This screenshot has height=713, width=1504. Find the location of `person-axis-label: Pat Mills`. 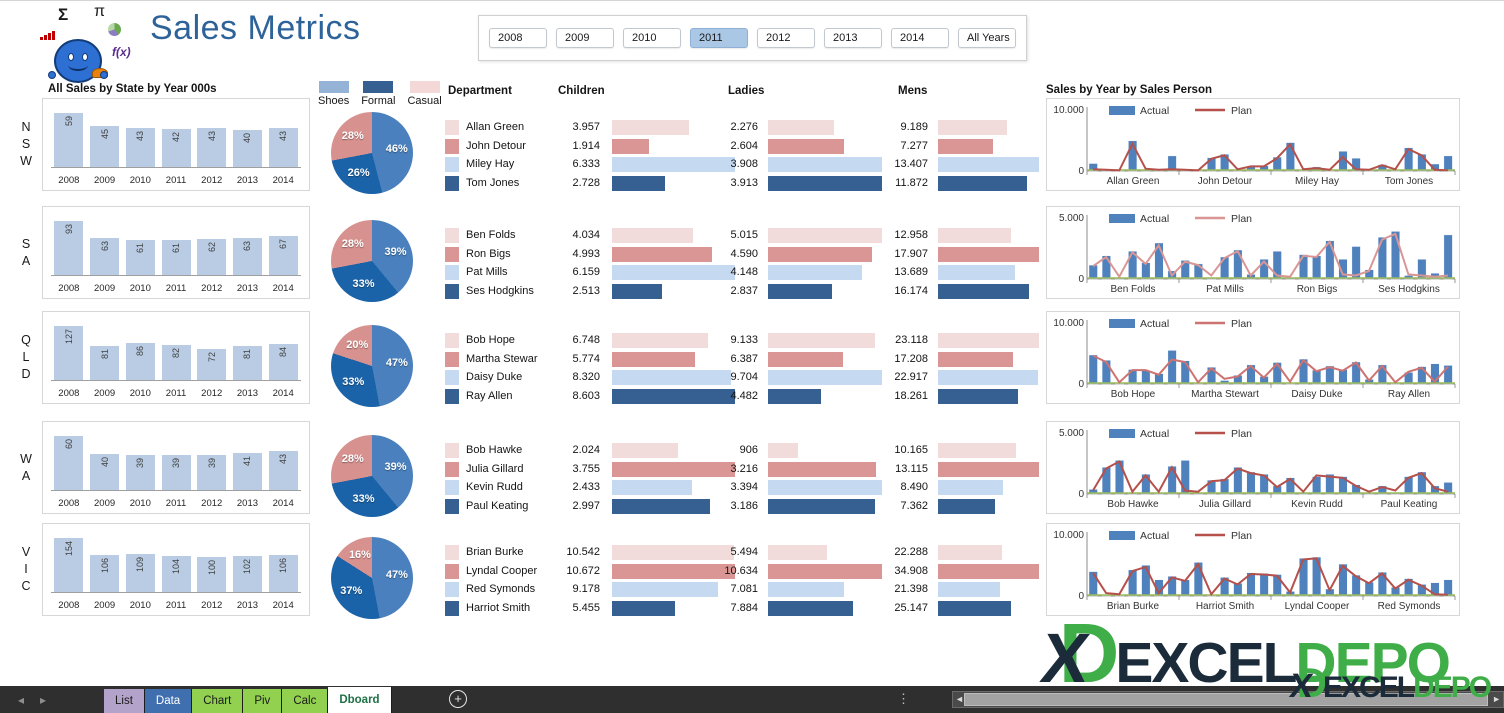

person-axis-label: Pat Mills is located at coordinates (1225, 289).